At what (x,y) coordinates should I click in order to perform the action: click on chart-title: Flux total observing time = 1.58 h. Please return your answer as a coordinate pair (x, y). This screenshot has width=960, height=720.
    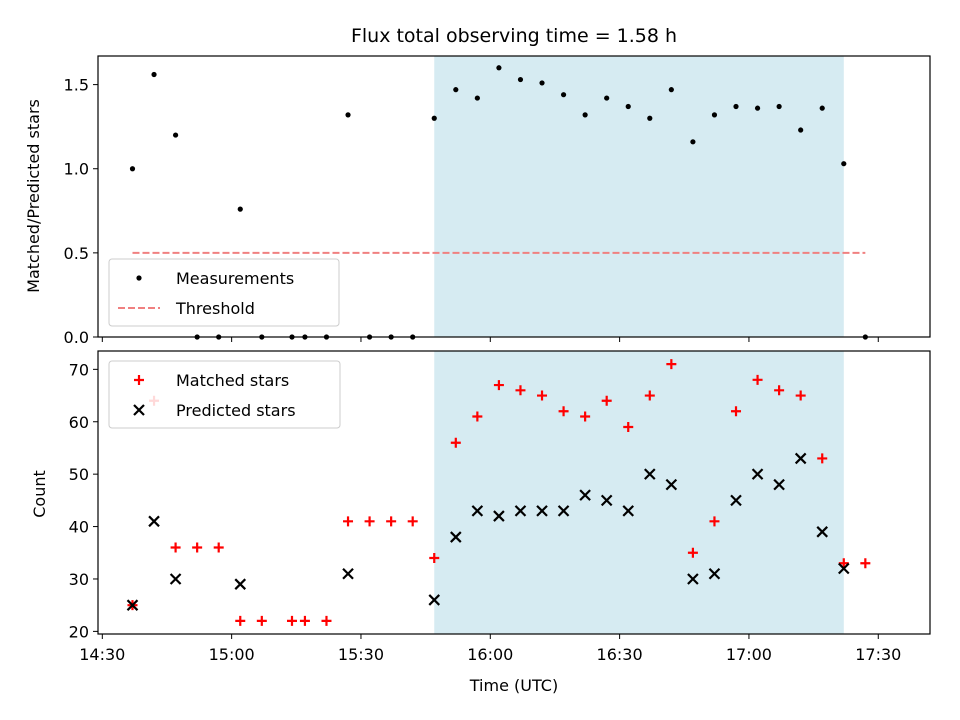
    Looking at the image, I should click on (514, 36).